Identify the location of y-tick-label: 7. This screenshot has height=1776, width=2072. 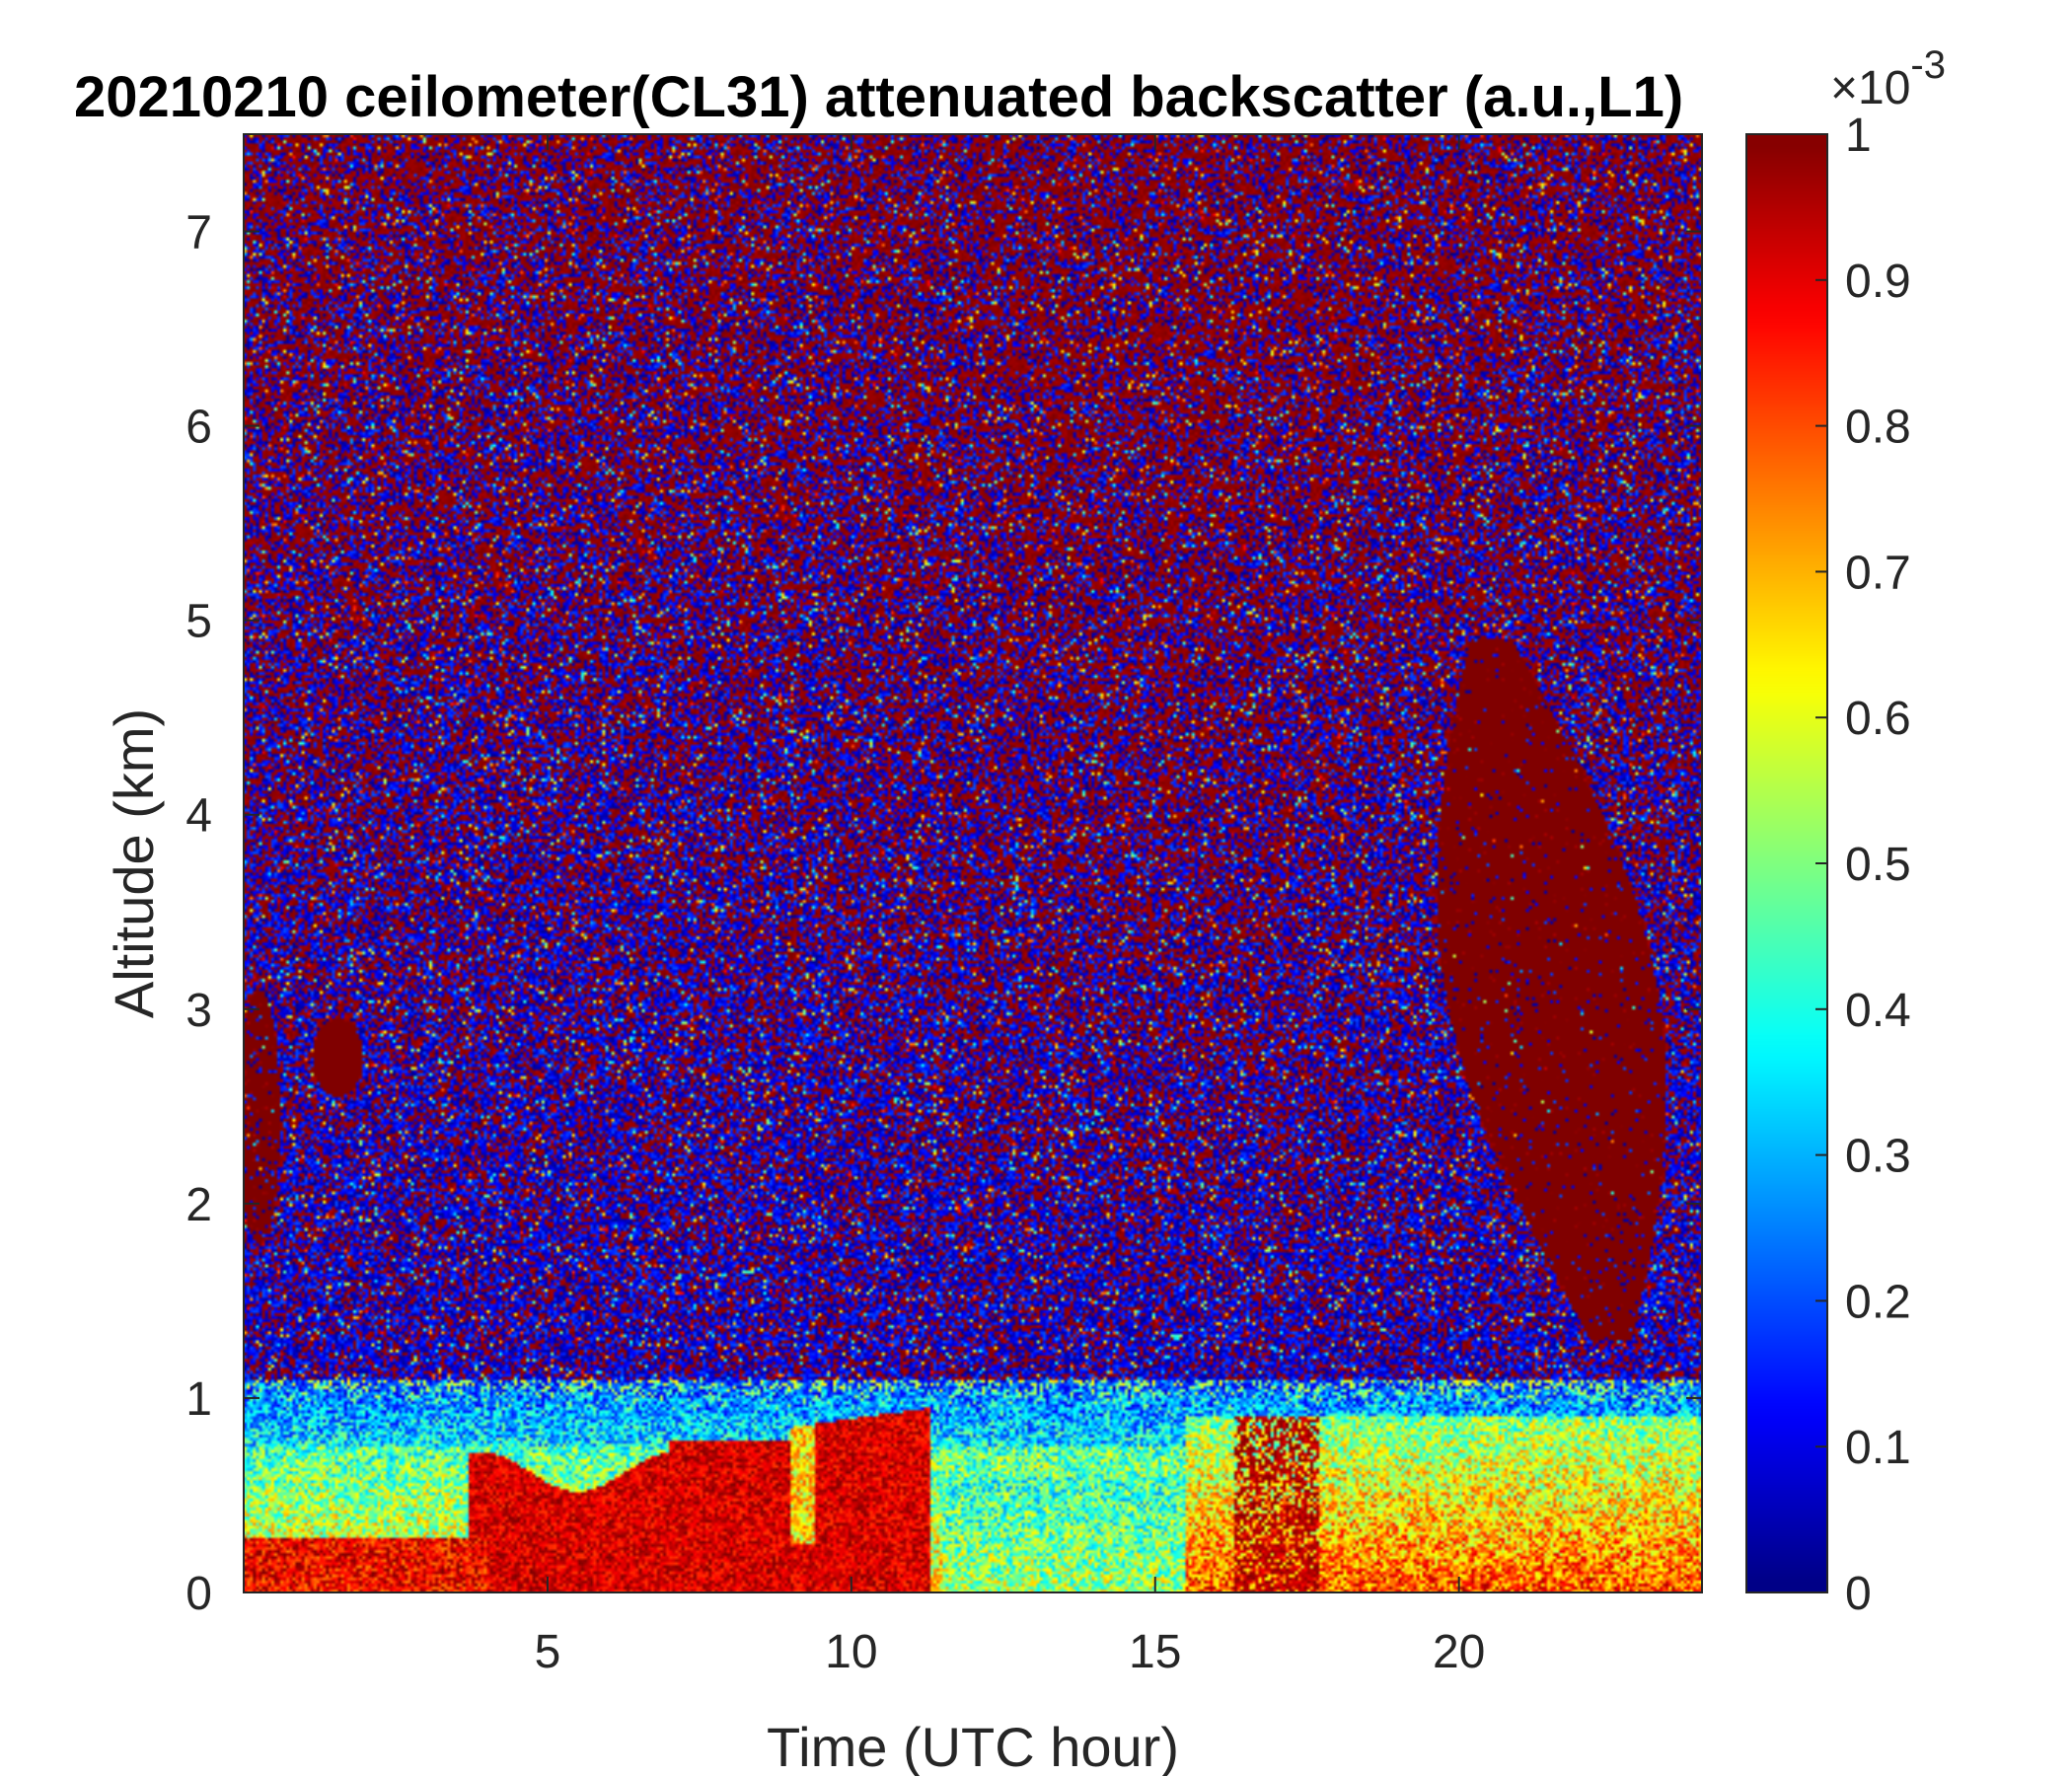
(199, 233).